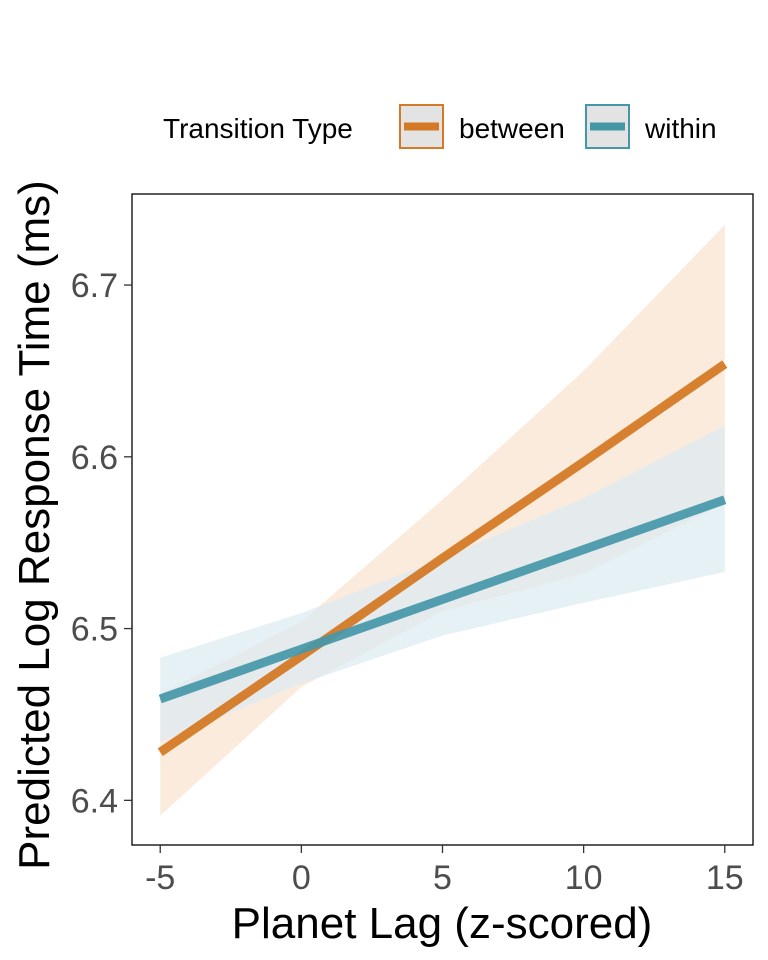 This screenshot has width=768, height=960. What do you see at coordinates (301, 878) in the screenshot?
I see `x-tick-label: 0` at bounding box center [301, 878].